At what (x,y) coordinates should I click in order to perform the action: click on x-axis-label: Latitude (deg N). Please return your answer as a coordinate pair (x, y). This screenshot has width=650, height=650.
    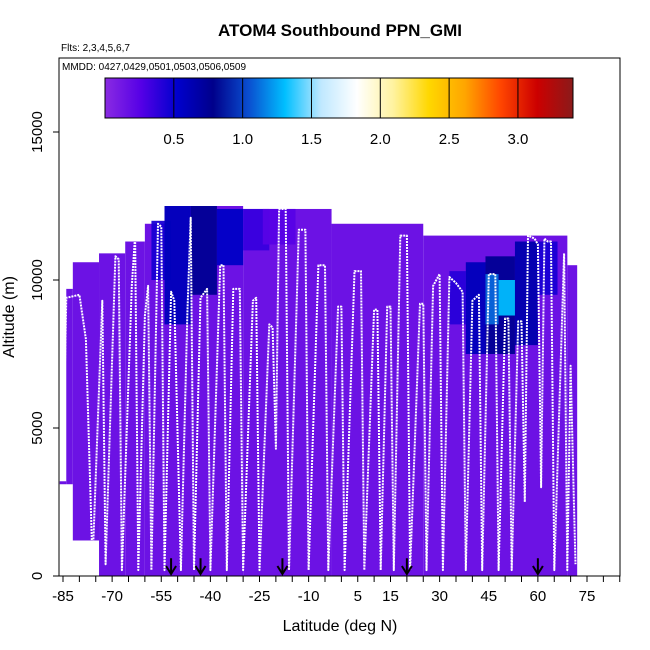
    Looking at the image, I should click on (340, 626).